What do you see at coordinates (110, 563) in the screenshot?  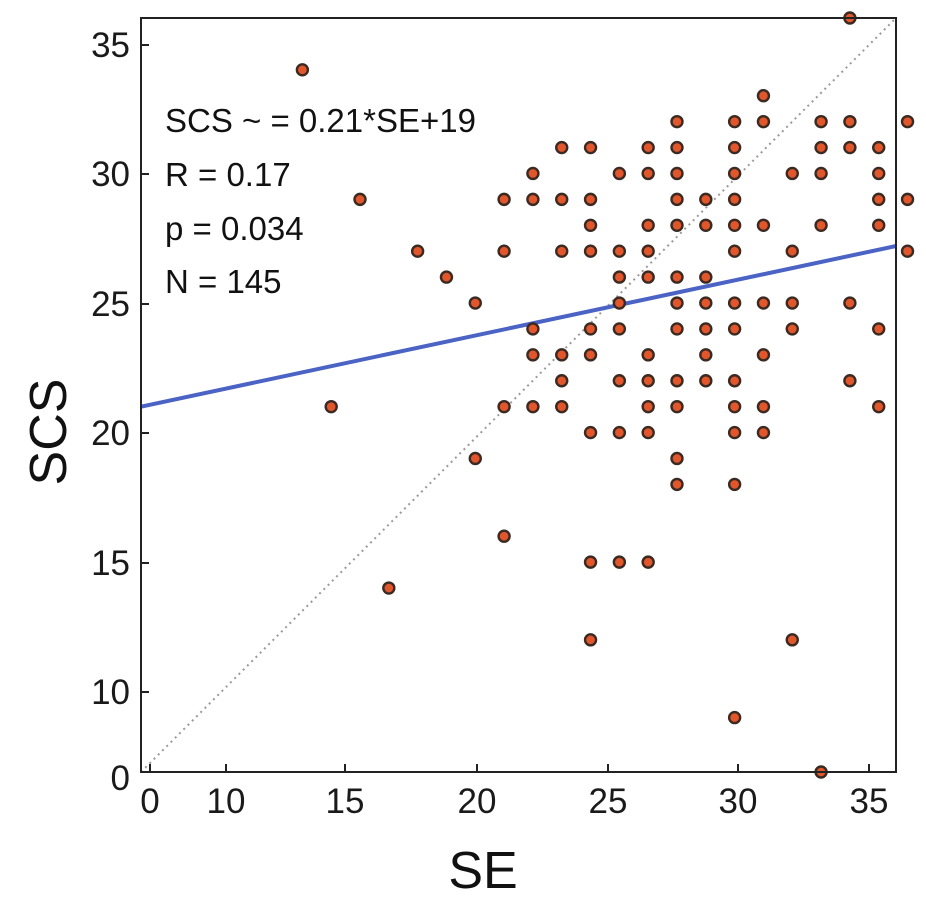 I see `y-tick-label: 15` at bounding box center [110, 563].